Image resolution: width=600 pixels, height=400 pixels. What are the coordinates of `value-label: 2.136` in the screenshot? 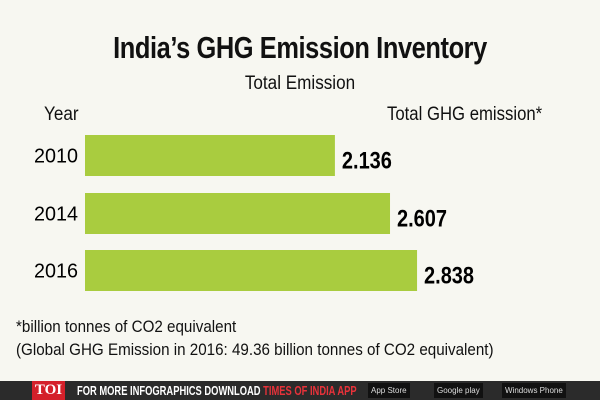 It's located at (367, 161).